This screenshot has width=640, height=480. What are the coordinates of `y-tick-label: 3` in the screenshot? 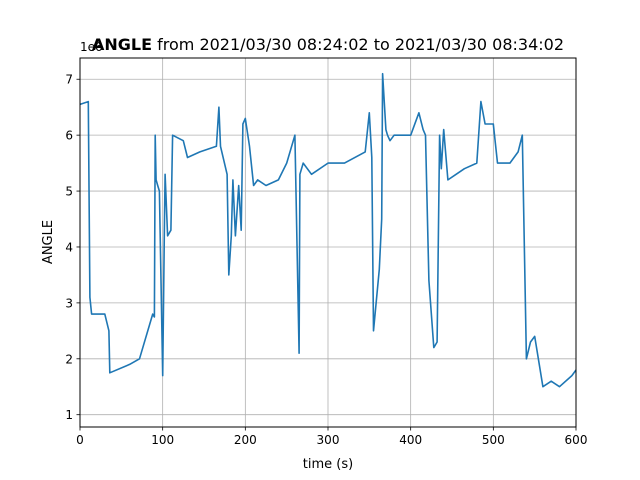 It's located at (69, 303).